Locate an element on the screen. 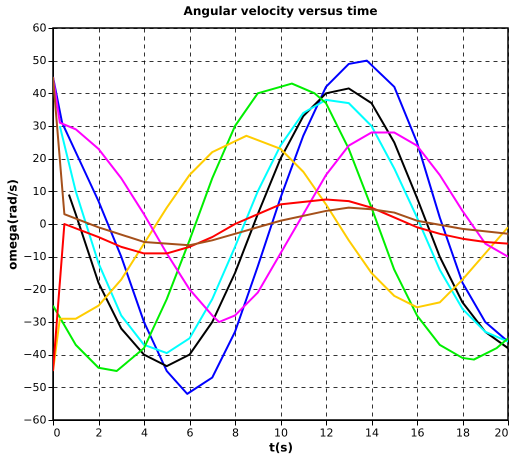  x-tick-label: 18 is located at coordinates (463, 433).